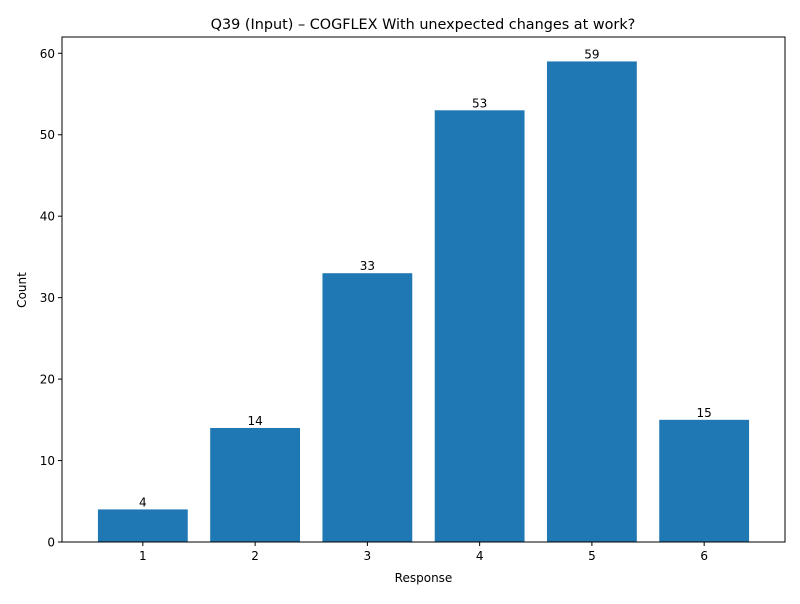  Describe the element at coordinates (22, 290) in the screenshot. I see `y-axis-label: Count` at that location.